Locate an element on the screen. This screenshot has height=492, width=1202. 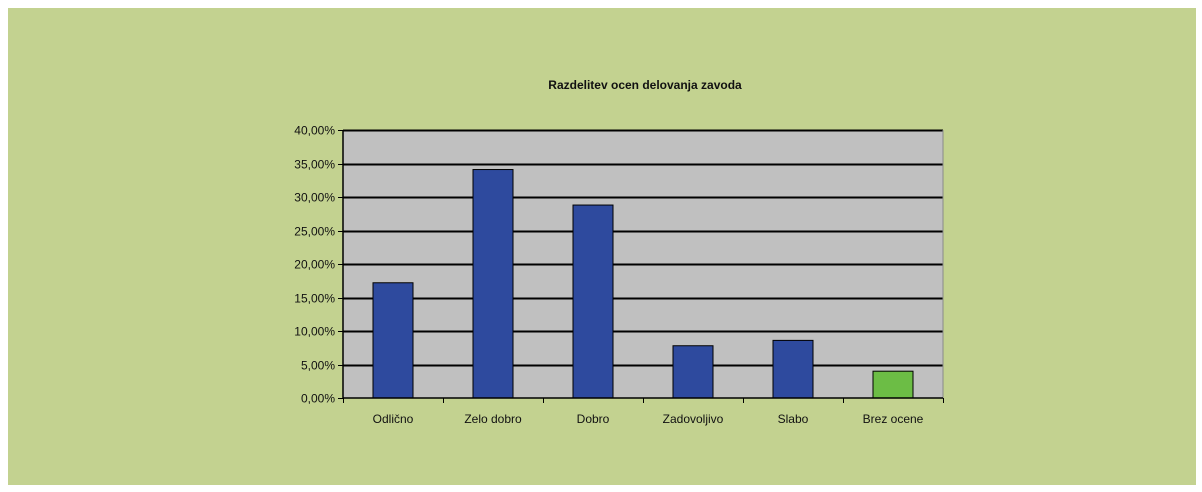
x-tick-label: Odlično is located at coordinates (393, 419).